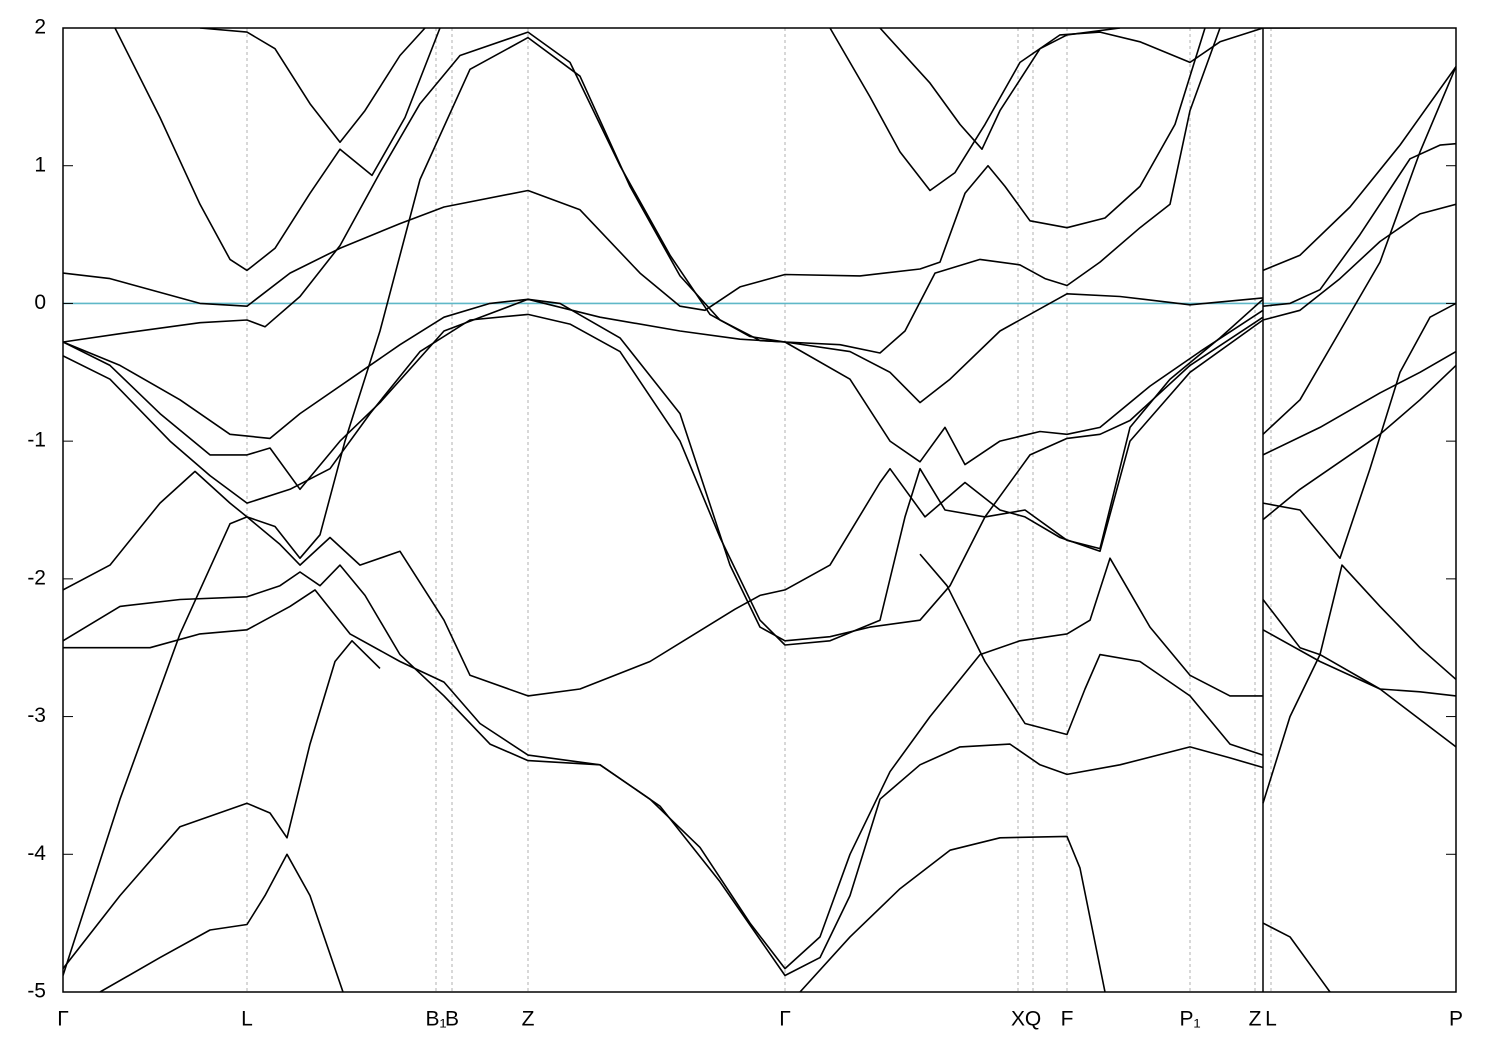 Image resolution: width=1500 pixels, height=1050 pixels. What do you see at coordinates (36, 991) in the screenshot?
I see `y-tick-label: -5` at bounding box center [36, 991].